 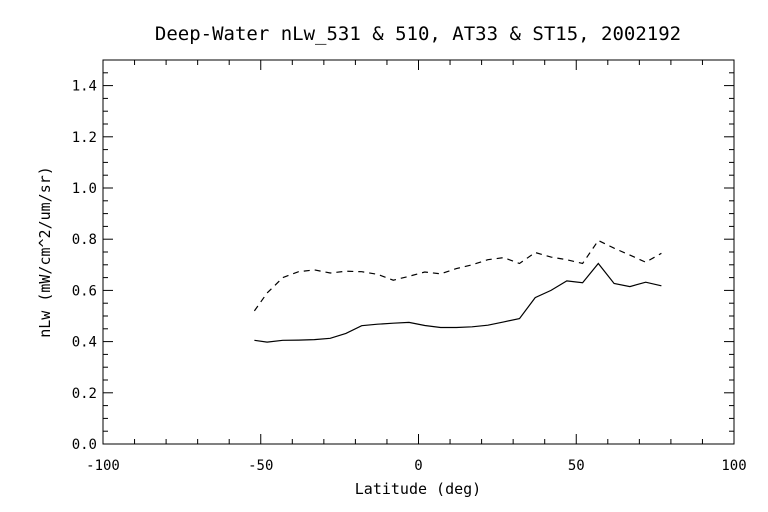 What do you see at coordinates (84, 445) in the screenshot?
I see `y-tick-label: 0.0` at bounding box center [84, 445].